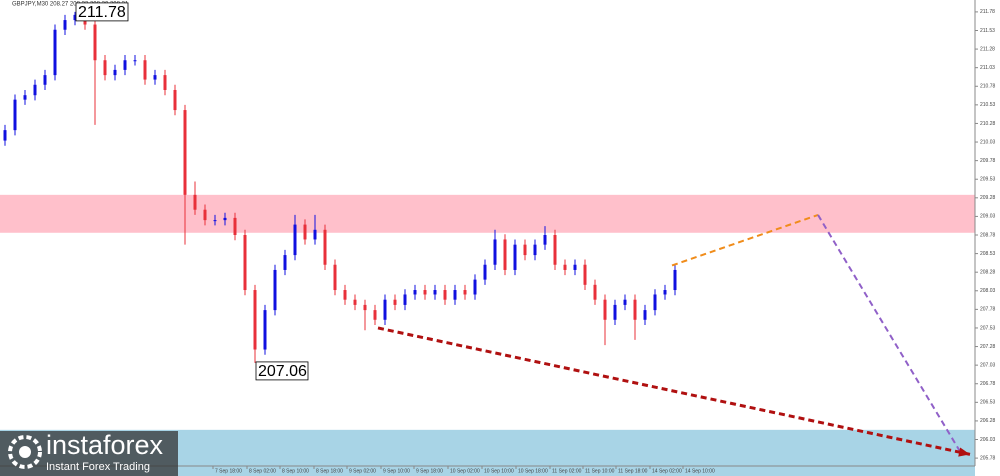 The width and height of the screenshot is (1000, 476). Describe the element at coordinates (987, 49) in the screenshot. I see `y-tick-label: 211.28` at that location.